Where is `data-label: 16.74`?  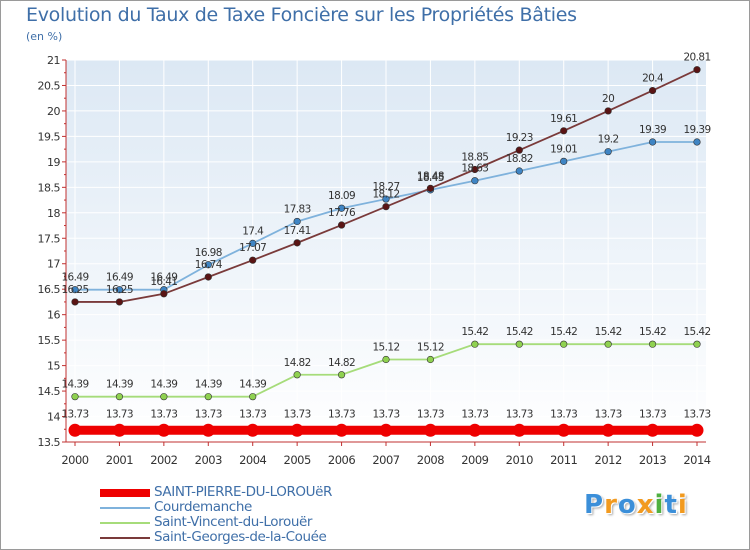 data-label: 16.74 is located at coordinates (209, 265).